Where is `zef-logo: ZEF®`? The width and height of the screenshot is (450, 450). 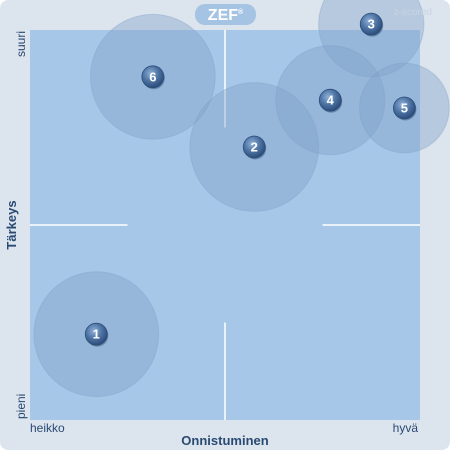
zef-logo: ZEF® is located at coordinates (225, 14).